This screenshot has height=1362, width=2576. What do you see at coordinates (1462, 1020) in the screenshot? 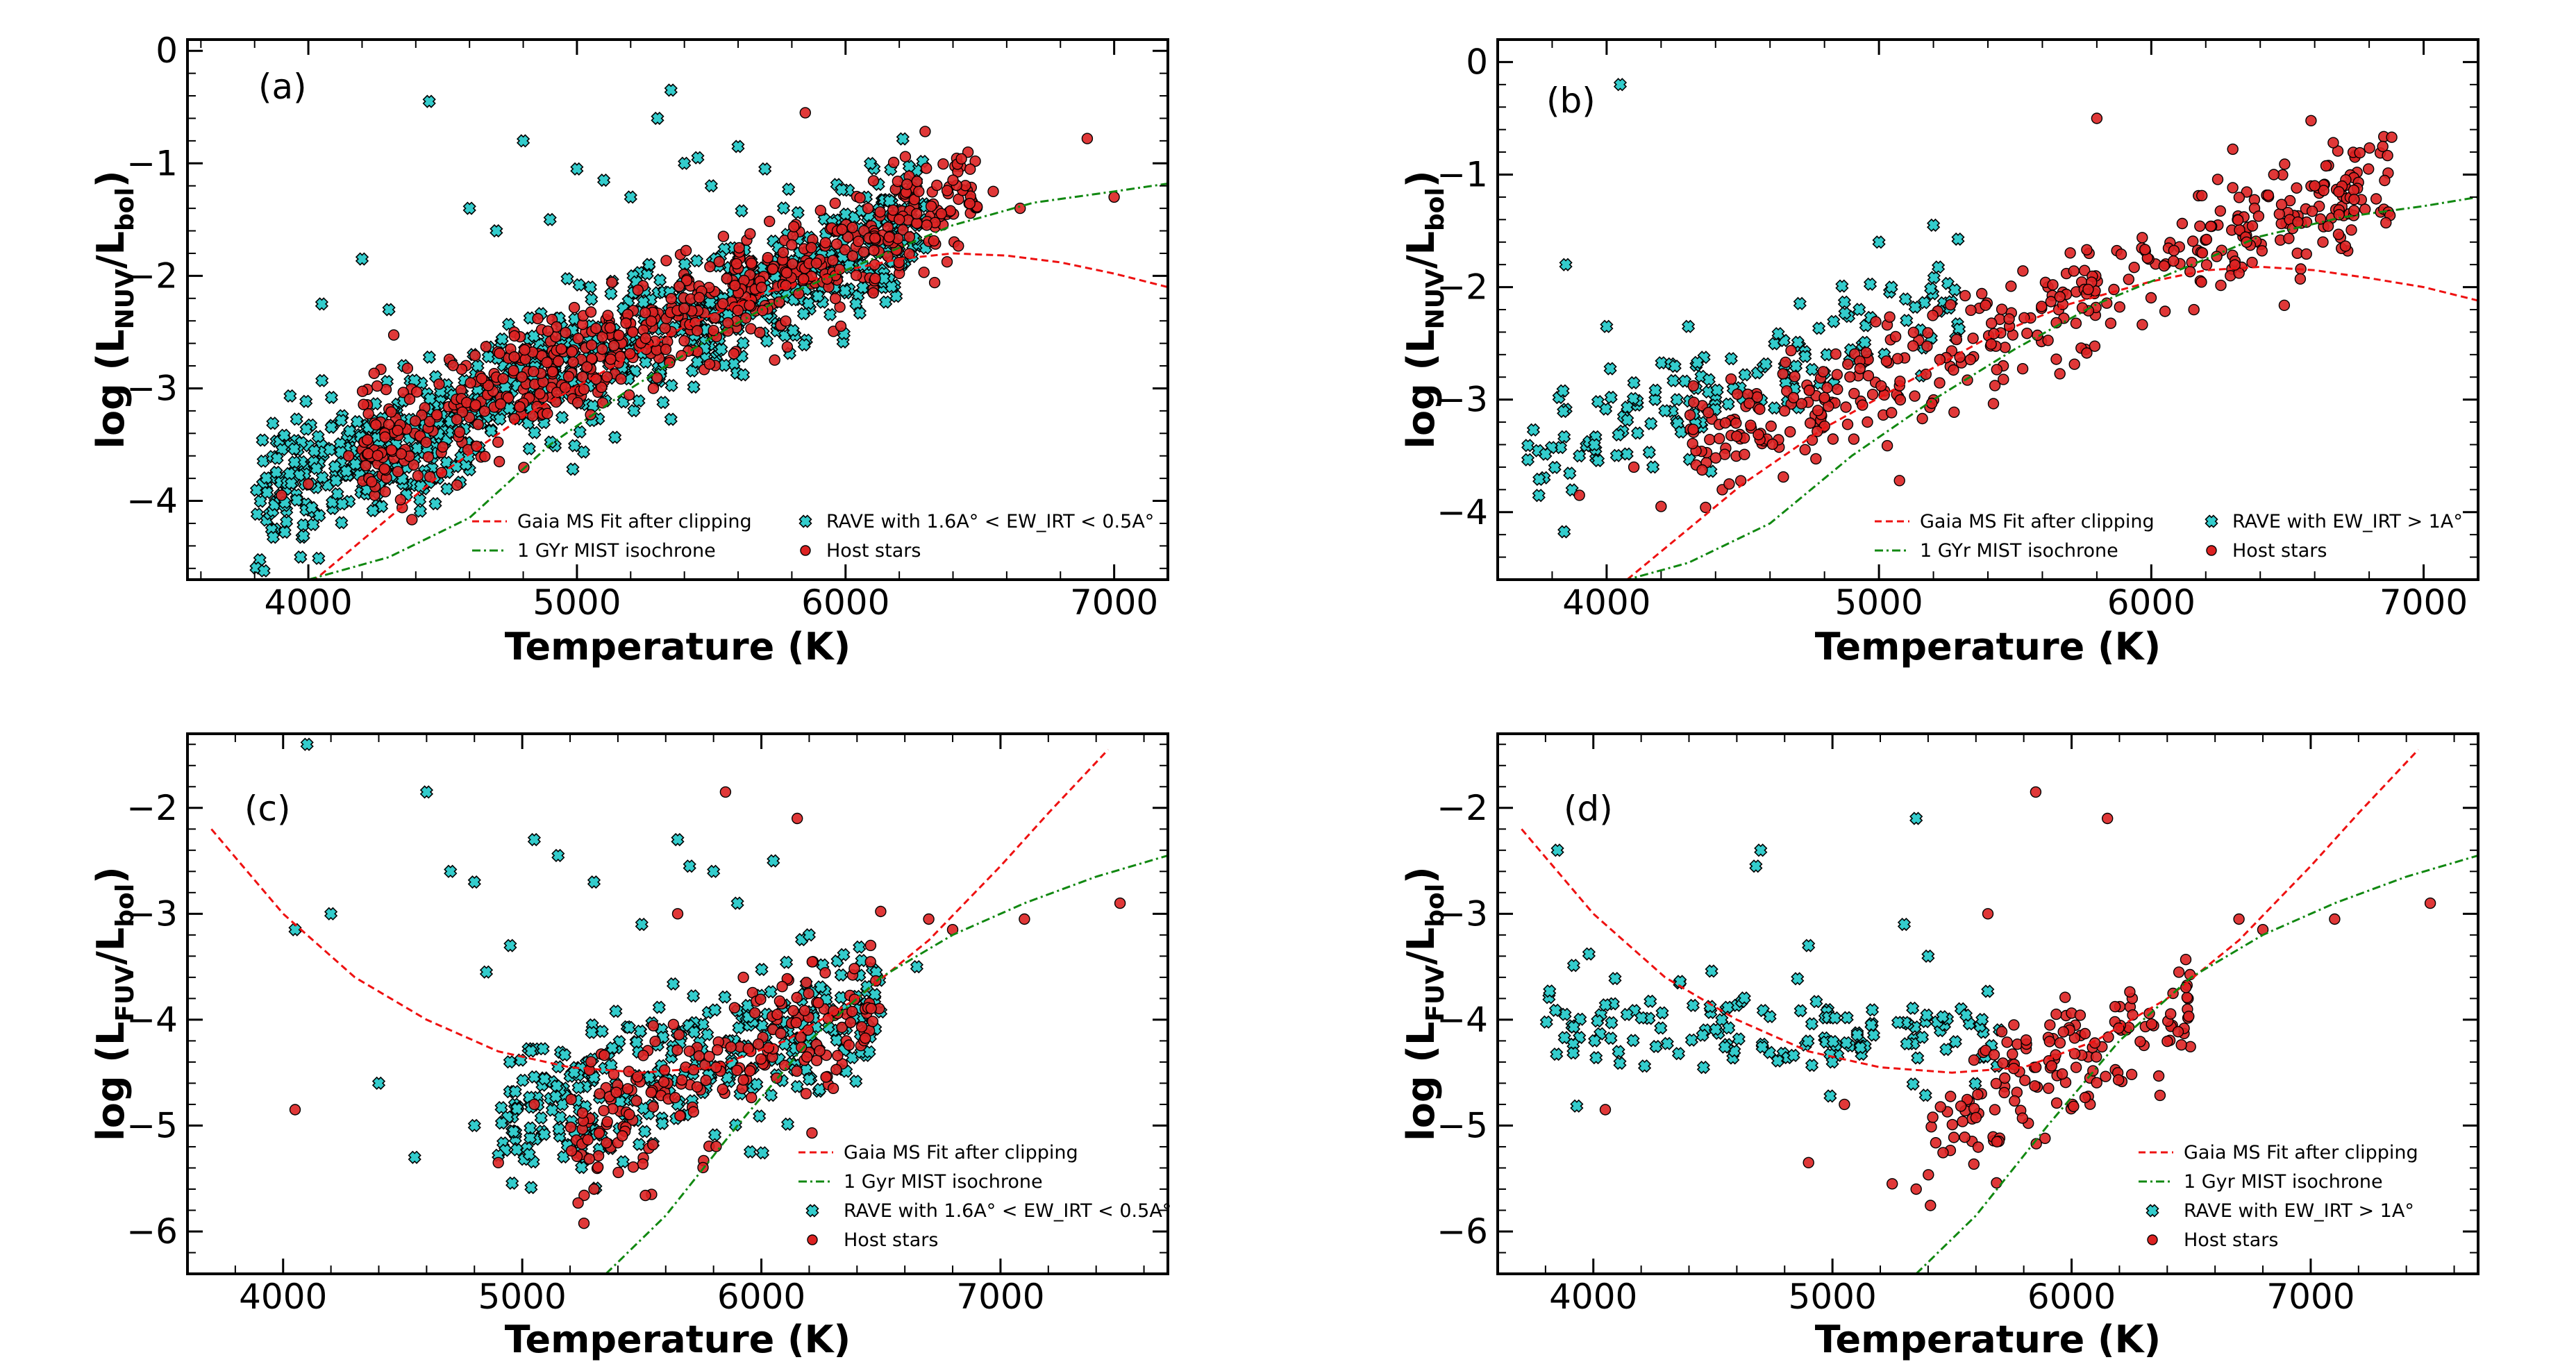
I see `y-tick-label: −4` at bounding box center [1462, 1020].